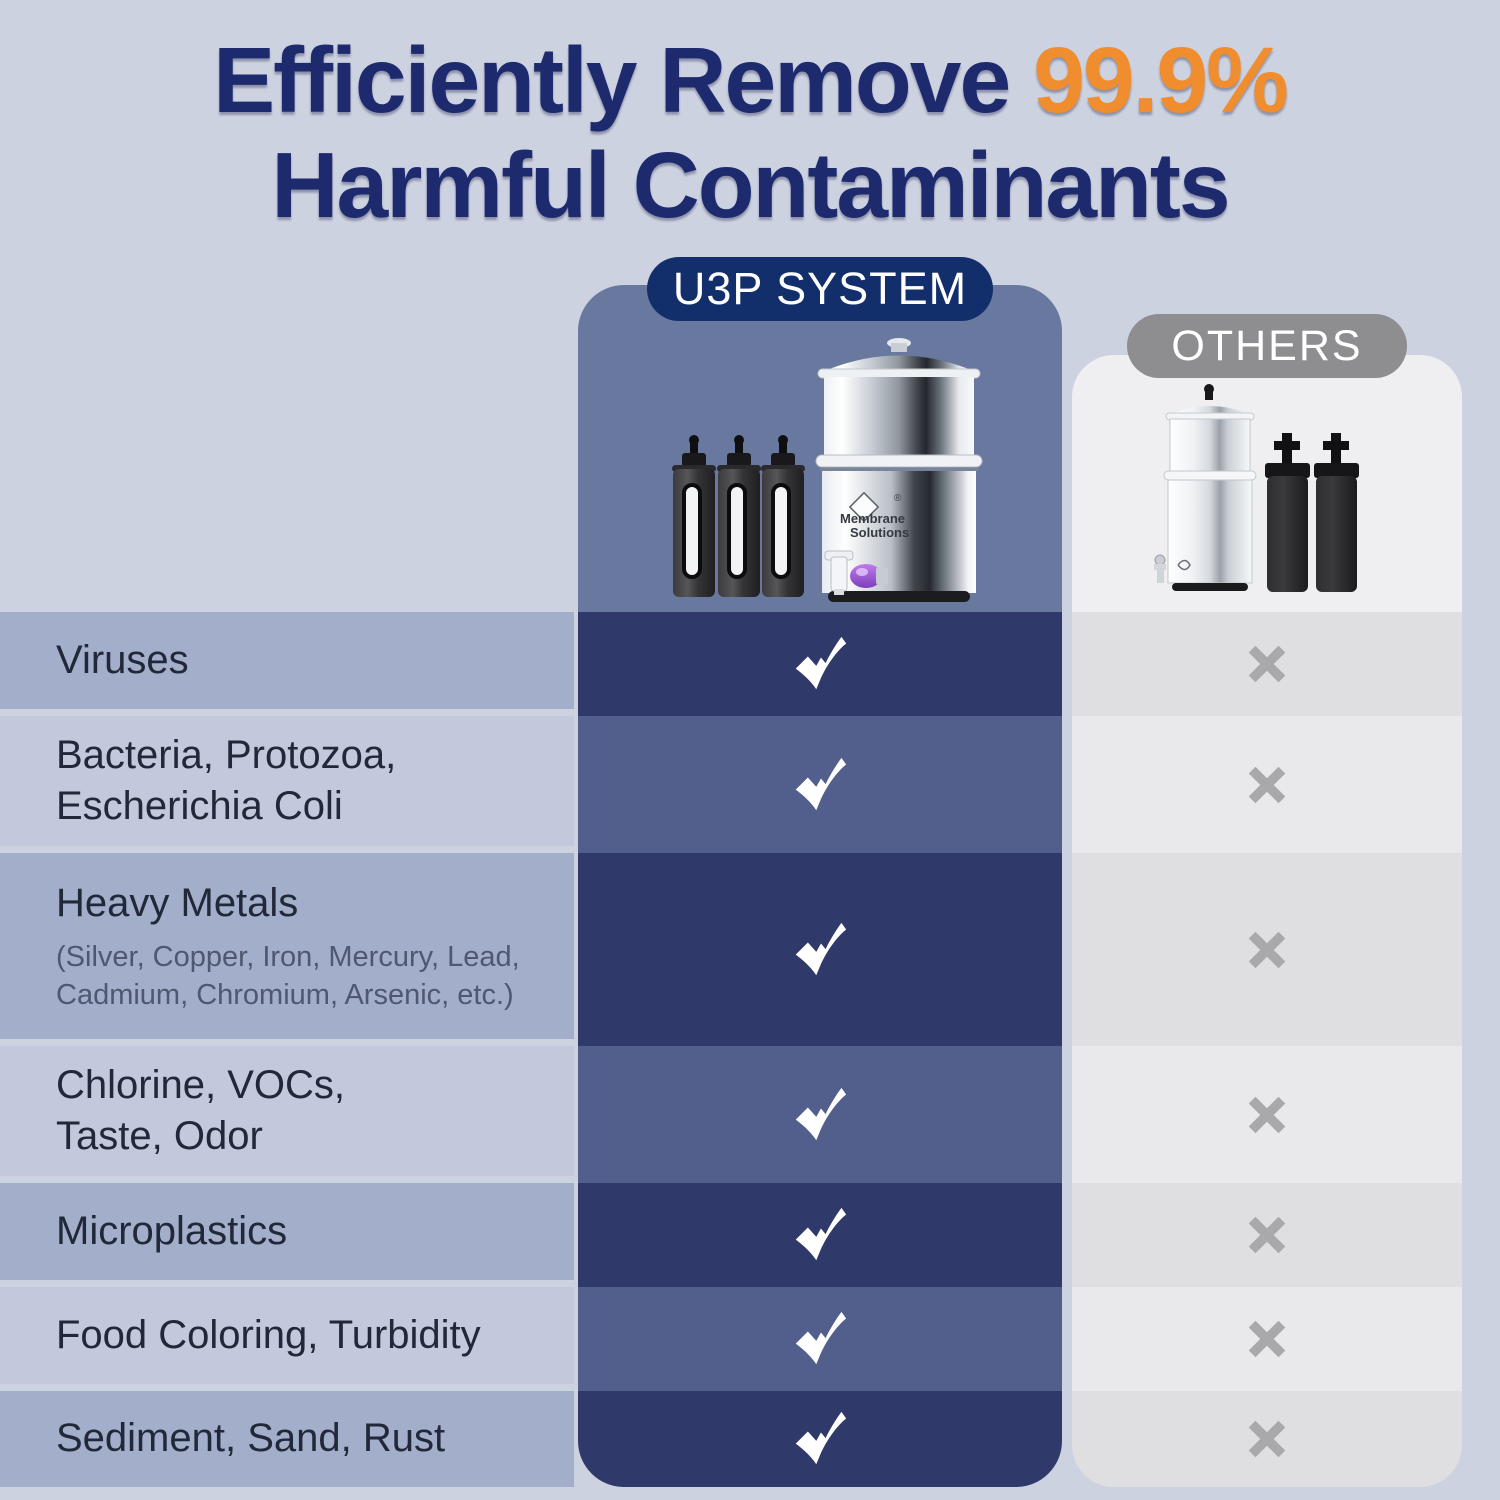  I want to click on row-label-cell: Chlorine, VOCs, Taste, Odor, so click(287, 1111).